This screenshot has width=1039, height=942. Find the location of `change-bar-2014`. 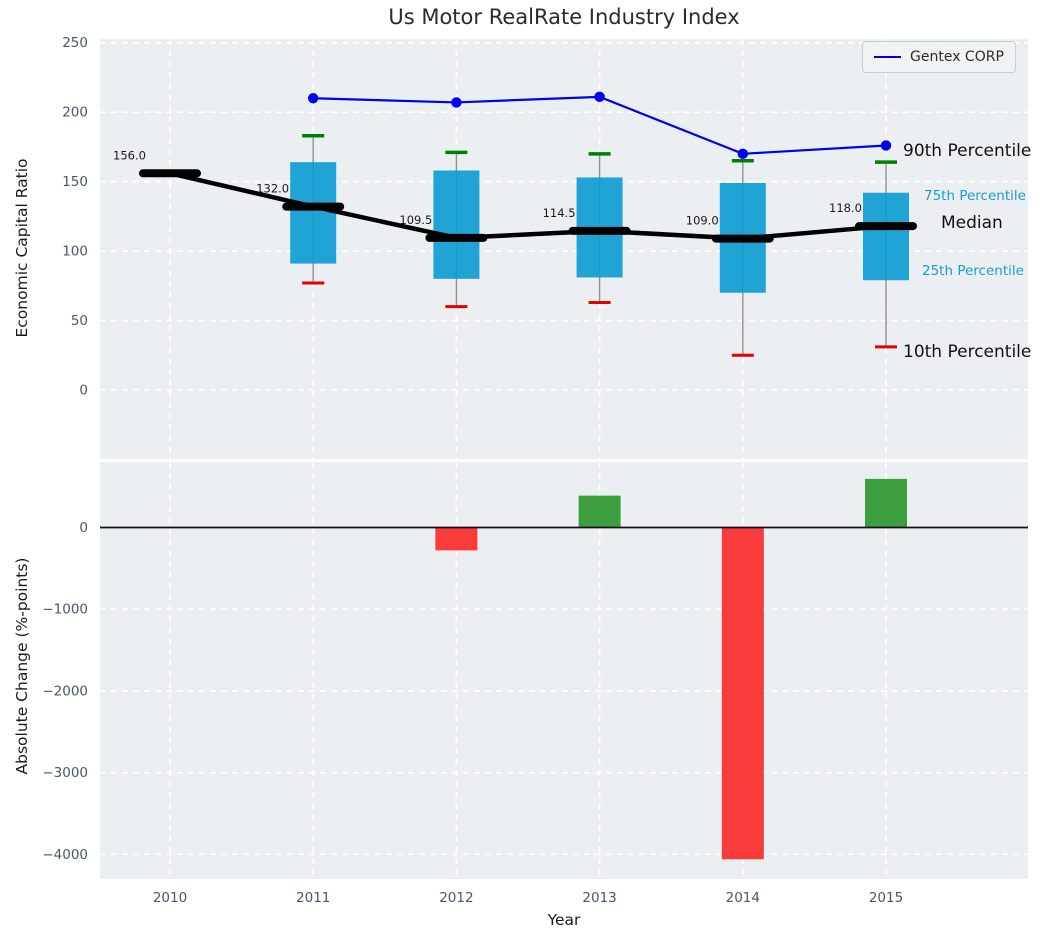

change-bar-2014 is located at coordinates (742, 693).